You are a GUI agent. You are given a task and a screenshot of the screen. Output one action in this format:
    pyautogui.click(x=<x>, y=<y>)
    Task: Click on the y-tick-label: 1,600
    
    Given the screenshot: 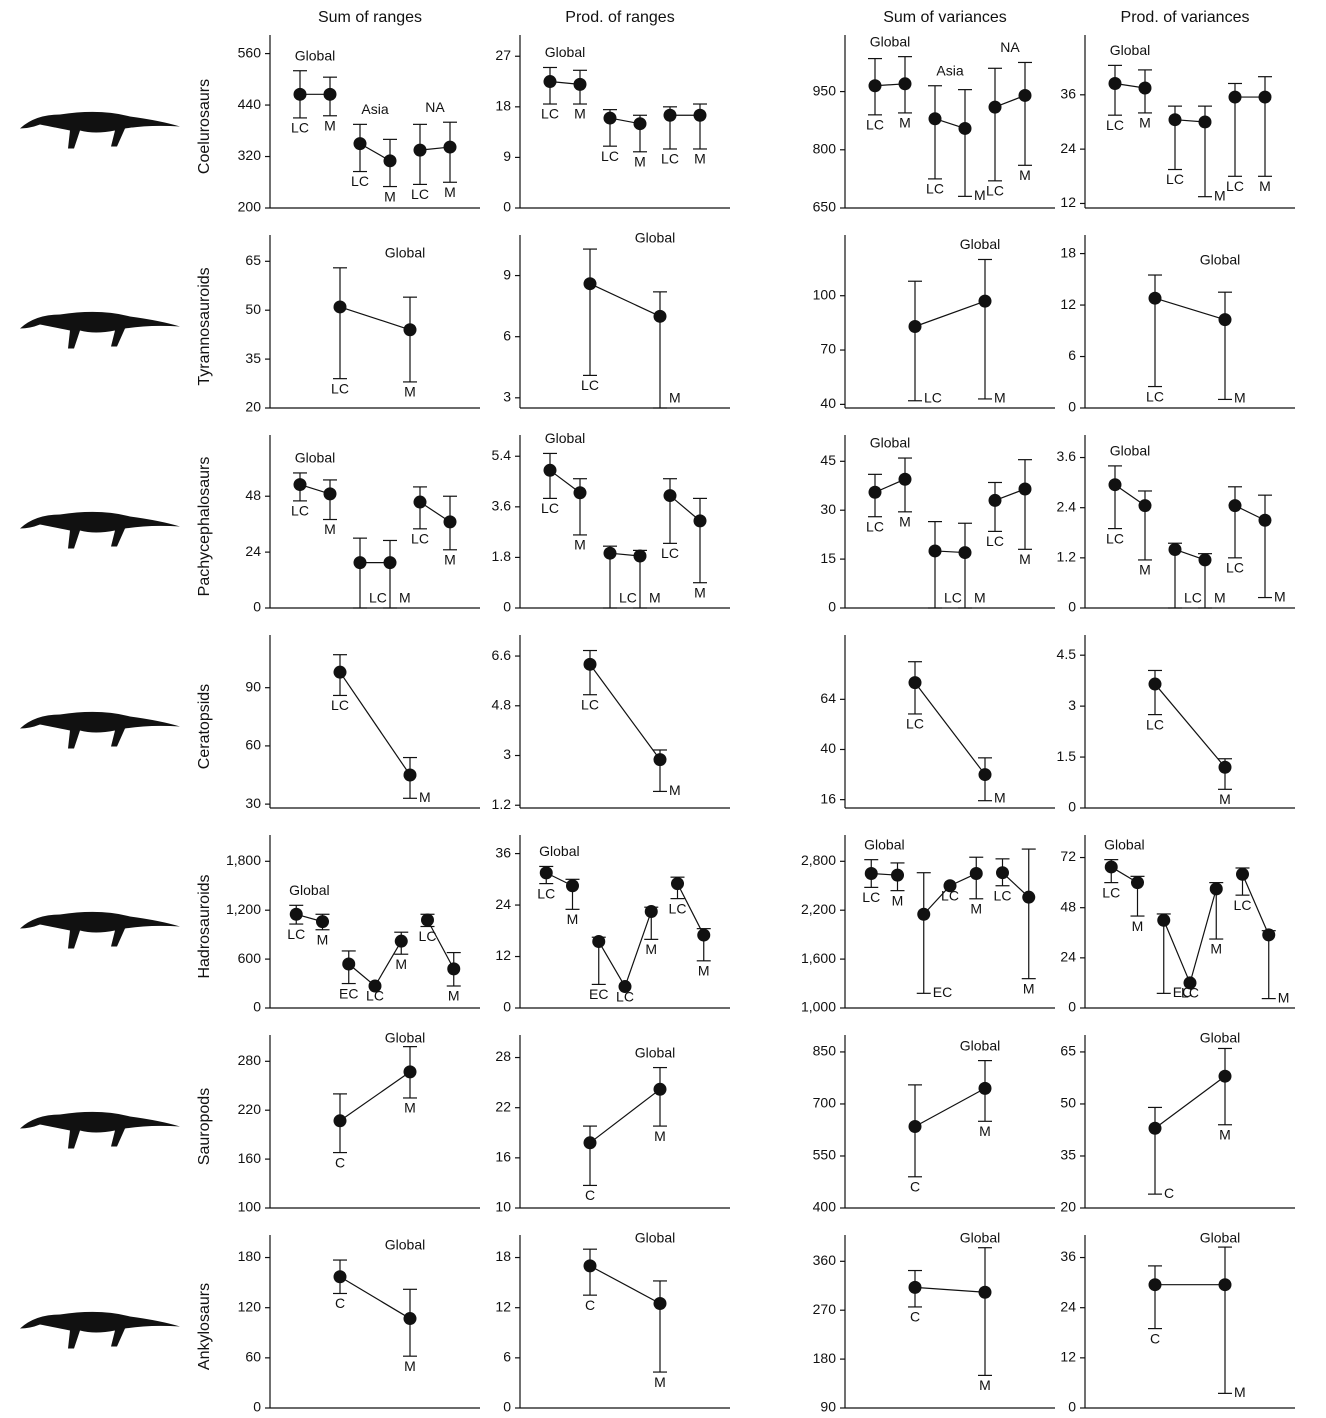 What is the action you would take?
    pyautogui.click(x=818, y=958)
    